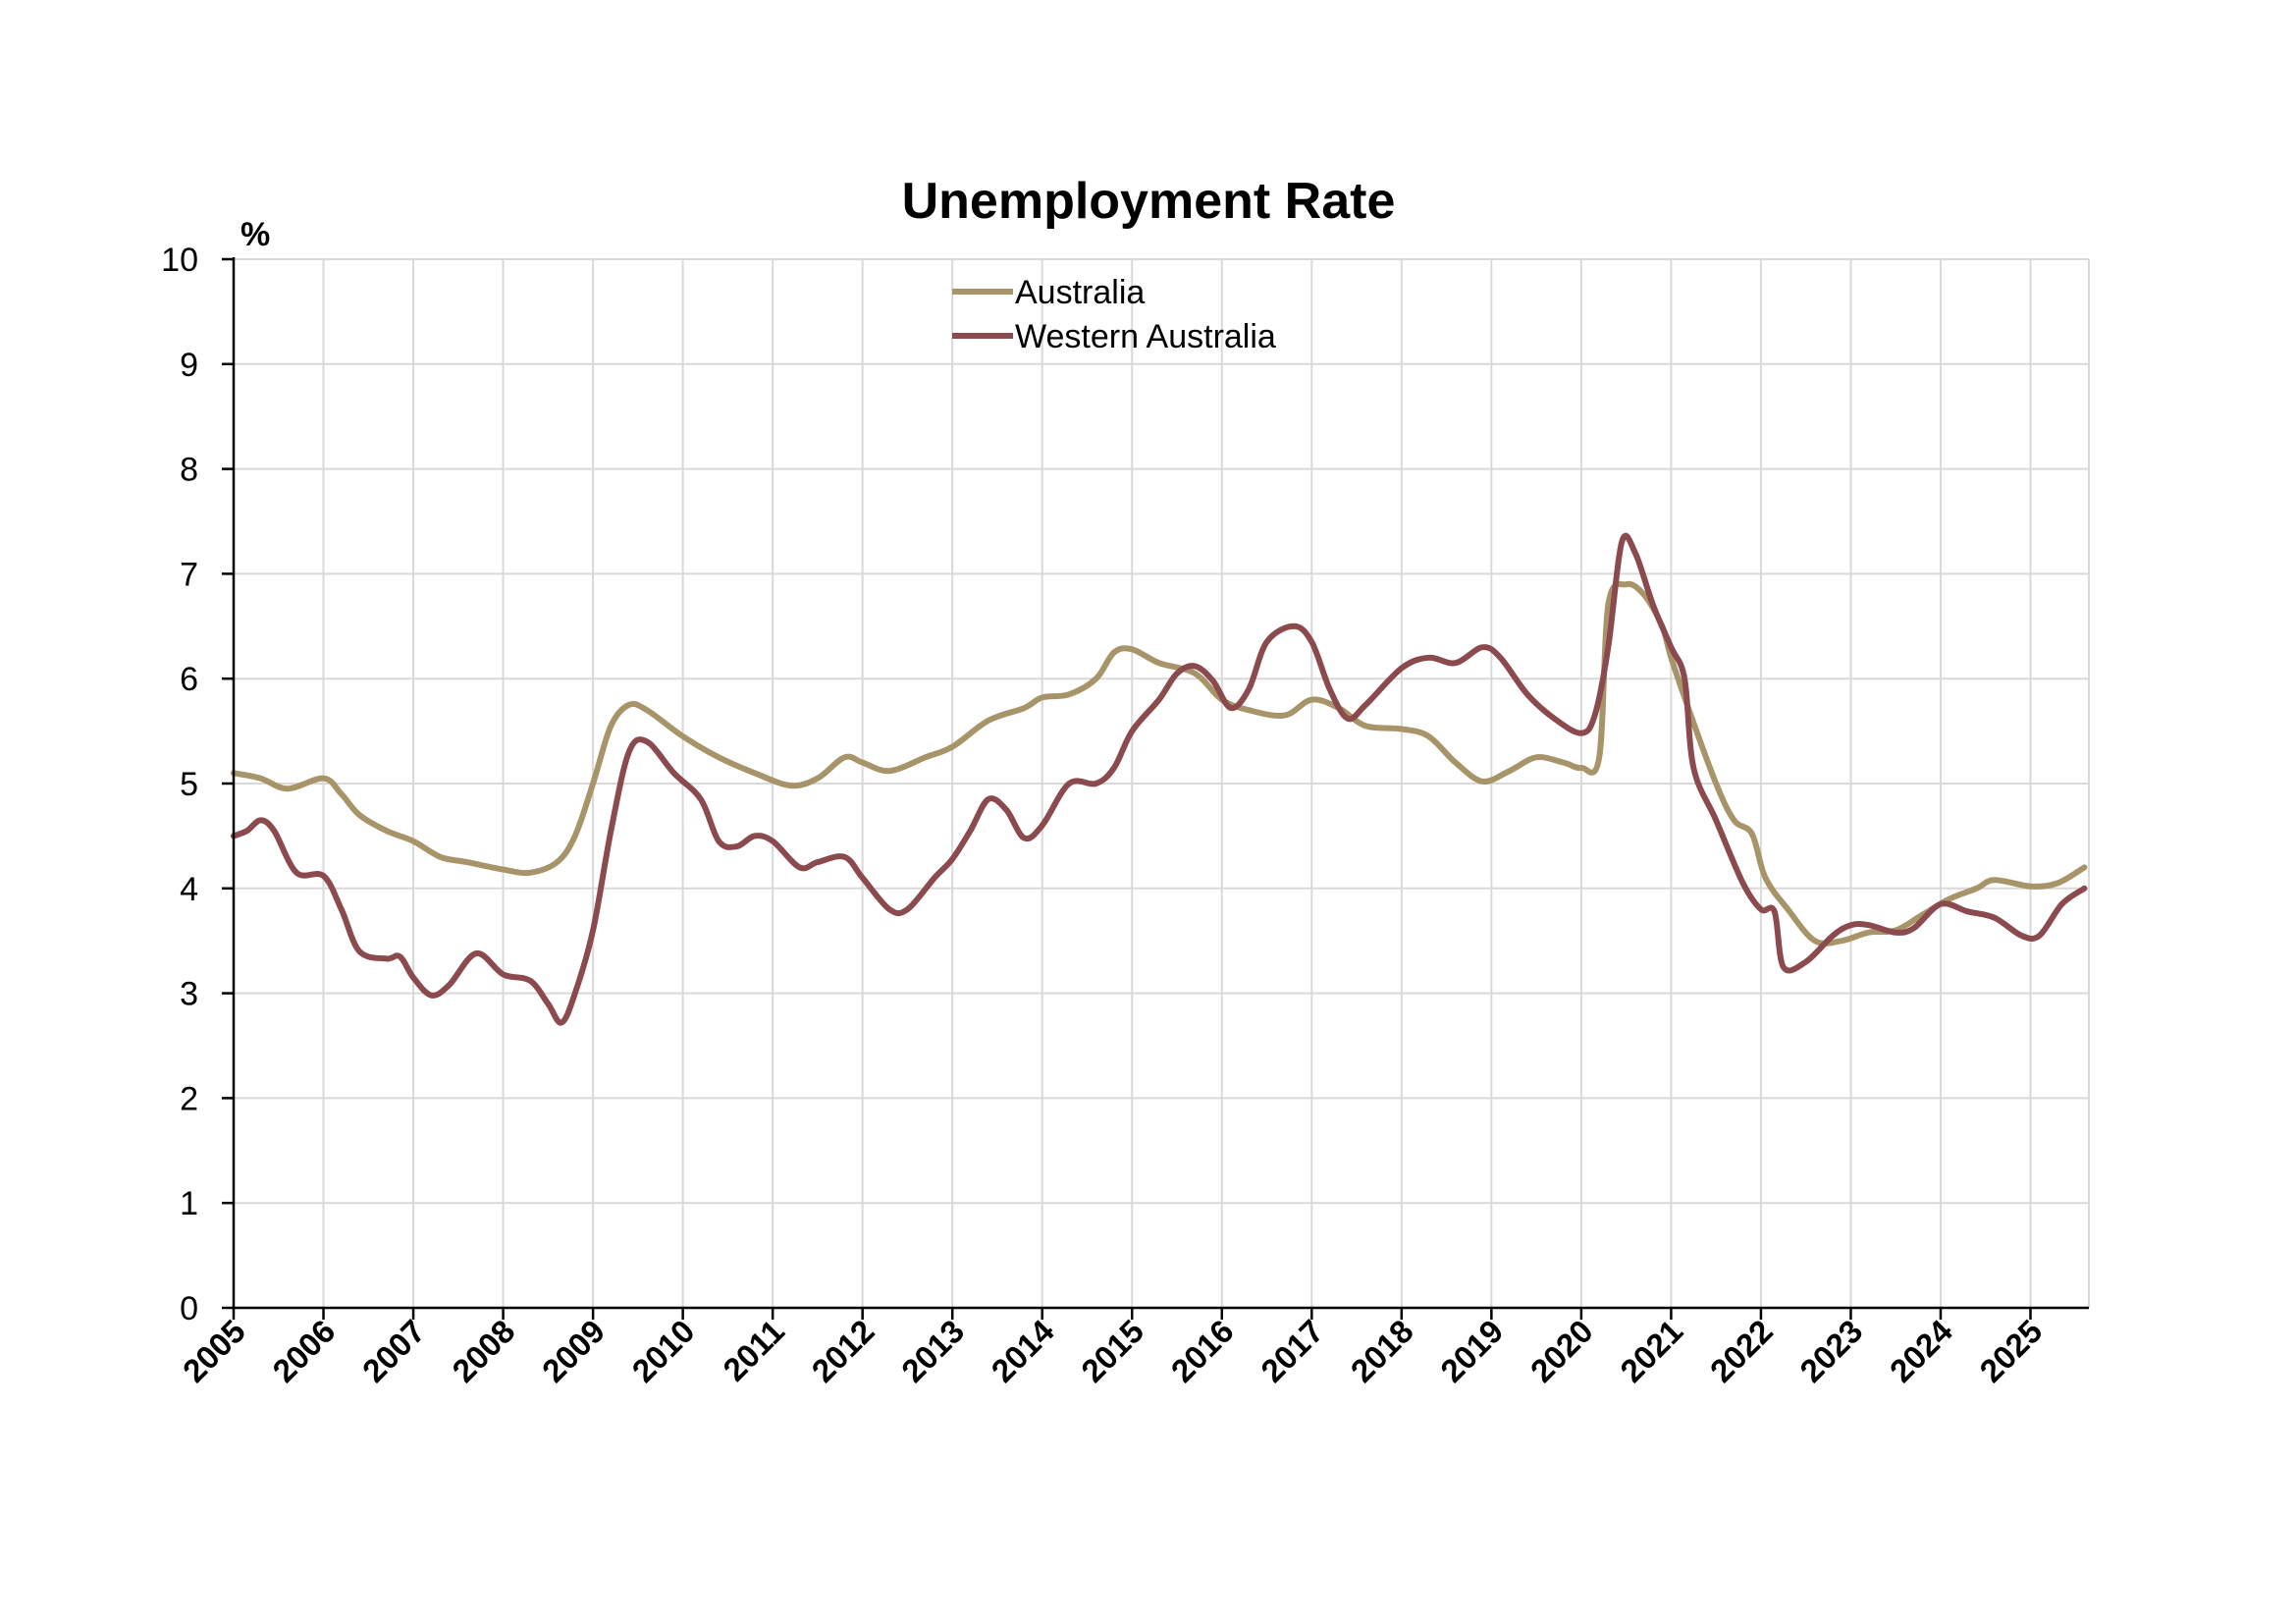  Describe the element at coordinates (1145, 336) in the screenshot. I see `legend-label: Western Australia` at that location.